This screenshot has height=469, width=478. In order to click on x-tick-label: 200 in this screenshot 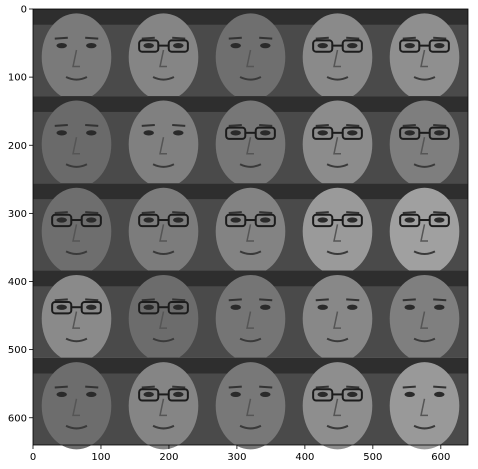, I will do `click(168, 457)`.